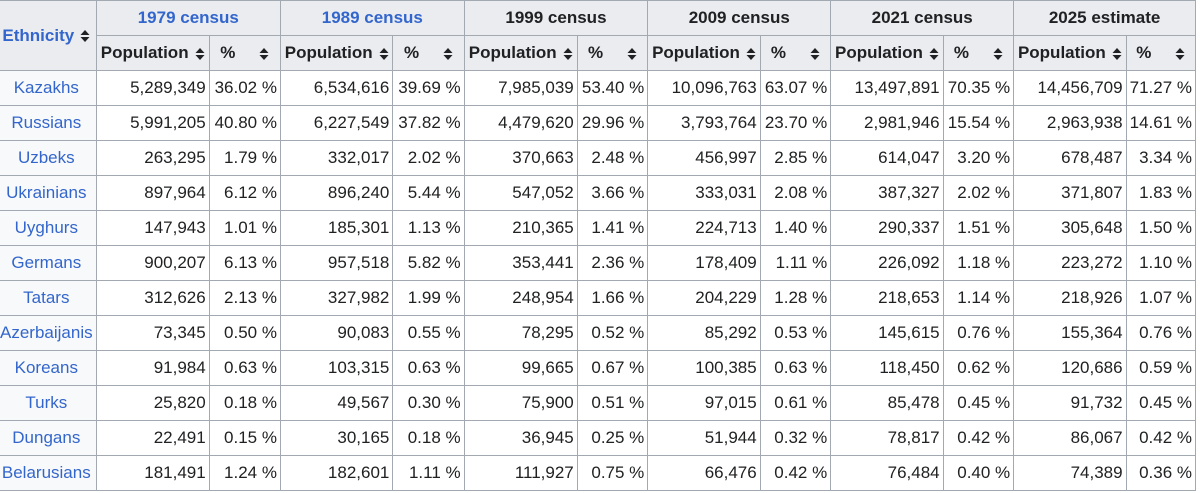  What do you see at coordinates (612, 438) in the screenshot?
I see `percent-cell: 0.25 %` at bounding box center [612, 438].